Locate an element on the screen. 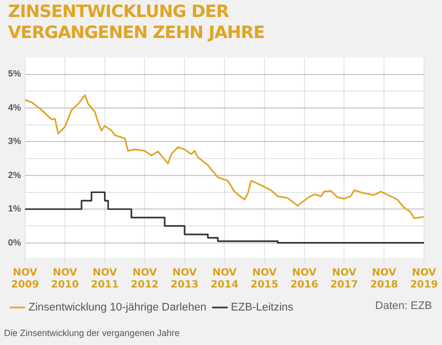  y-tick-label: 0% is located at coordinates (15, 242).